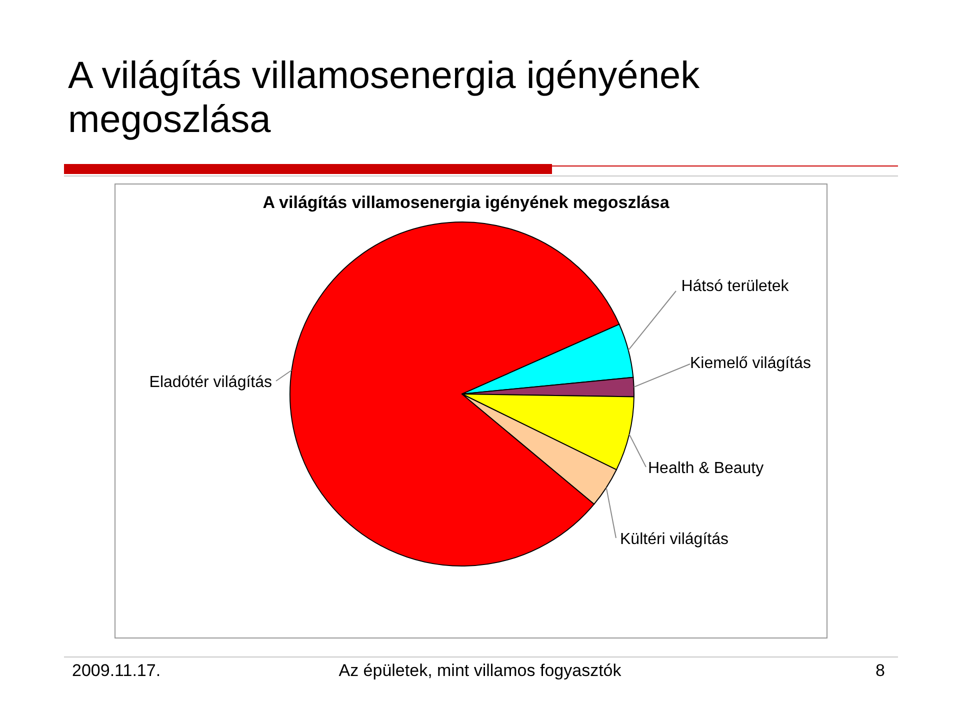  Describe the element at coordinates (466, 202) in the screenshot. I see `chart-subtitle: A világítás villamosenergia igényének megoszlása` at that location.